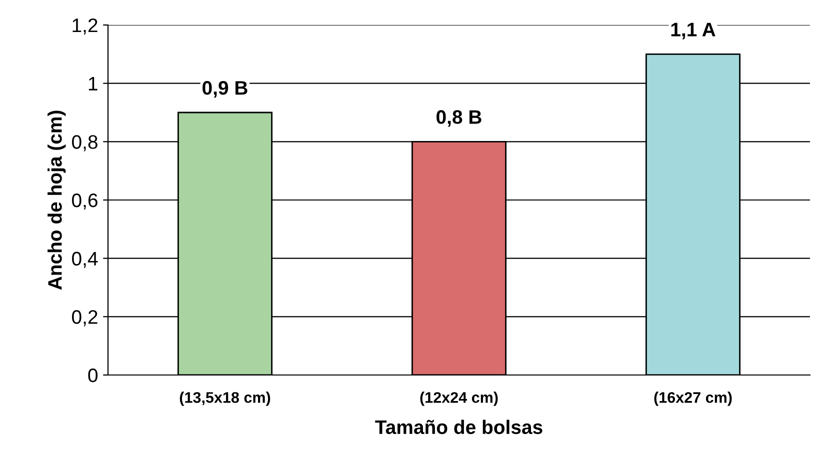 The width and height of the screenshot is (835, 462). I want to click on y-axis-title: Ancho de hoja (cm), so click(57, 200).